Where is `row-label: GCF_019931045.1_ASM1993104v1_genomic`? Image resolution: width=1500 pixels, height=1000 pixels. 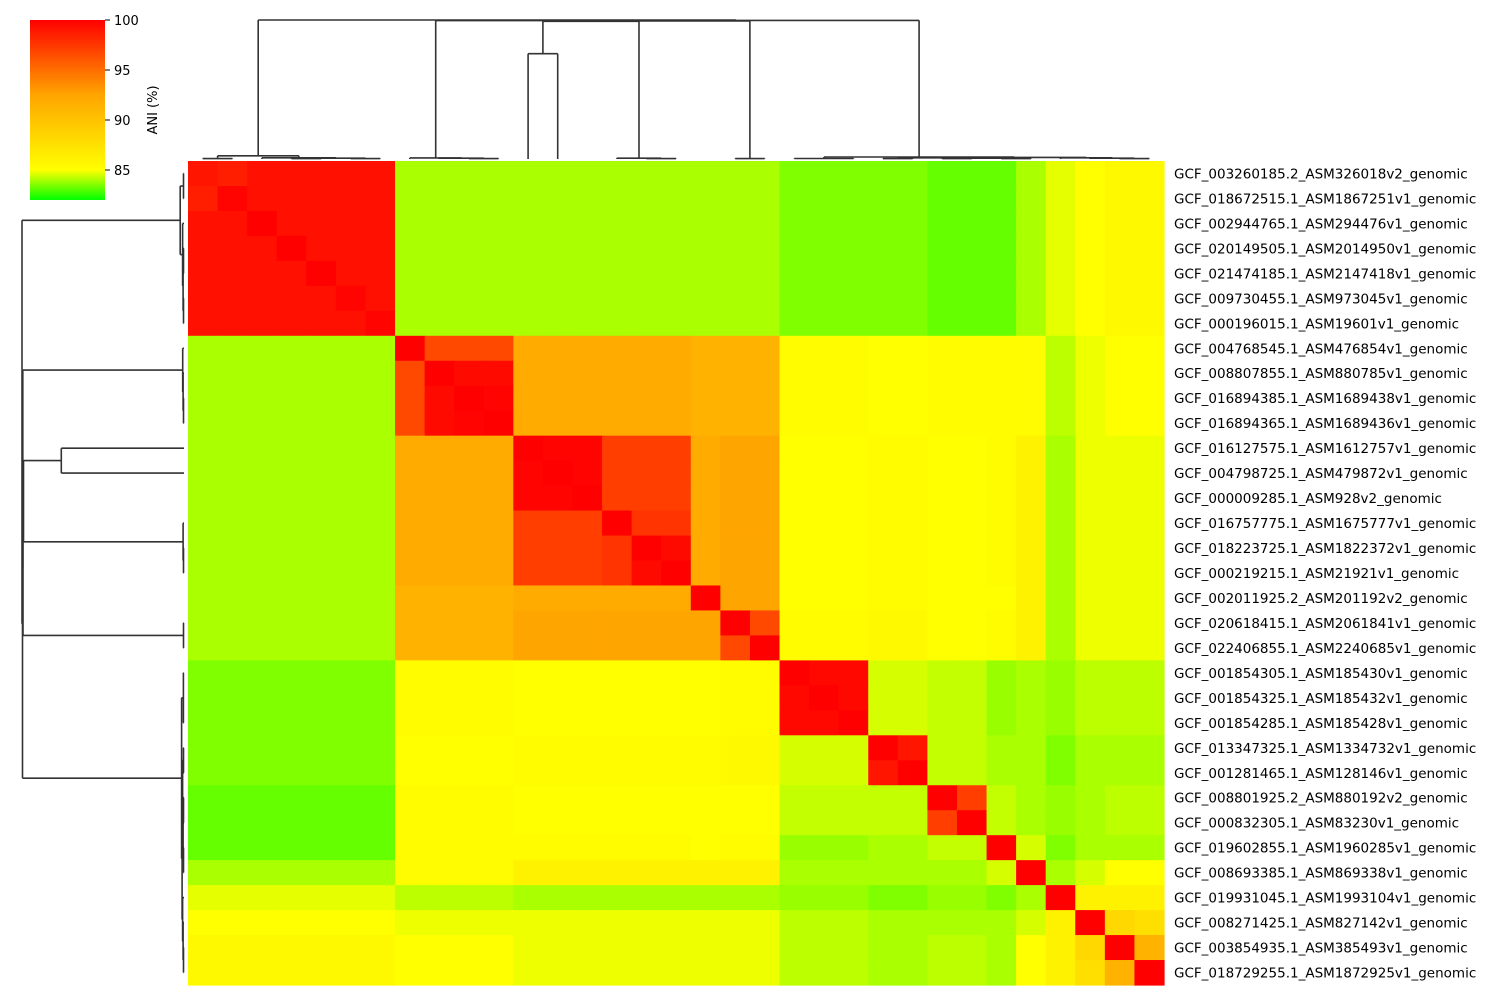
row-label: GCF_019931045.1_ASM1993104v1_genomic is located at coordinates (1325, 899).